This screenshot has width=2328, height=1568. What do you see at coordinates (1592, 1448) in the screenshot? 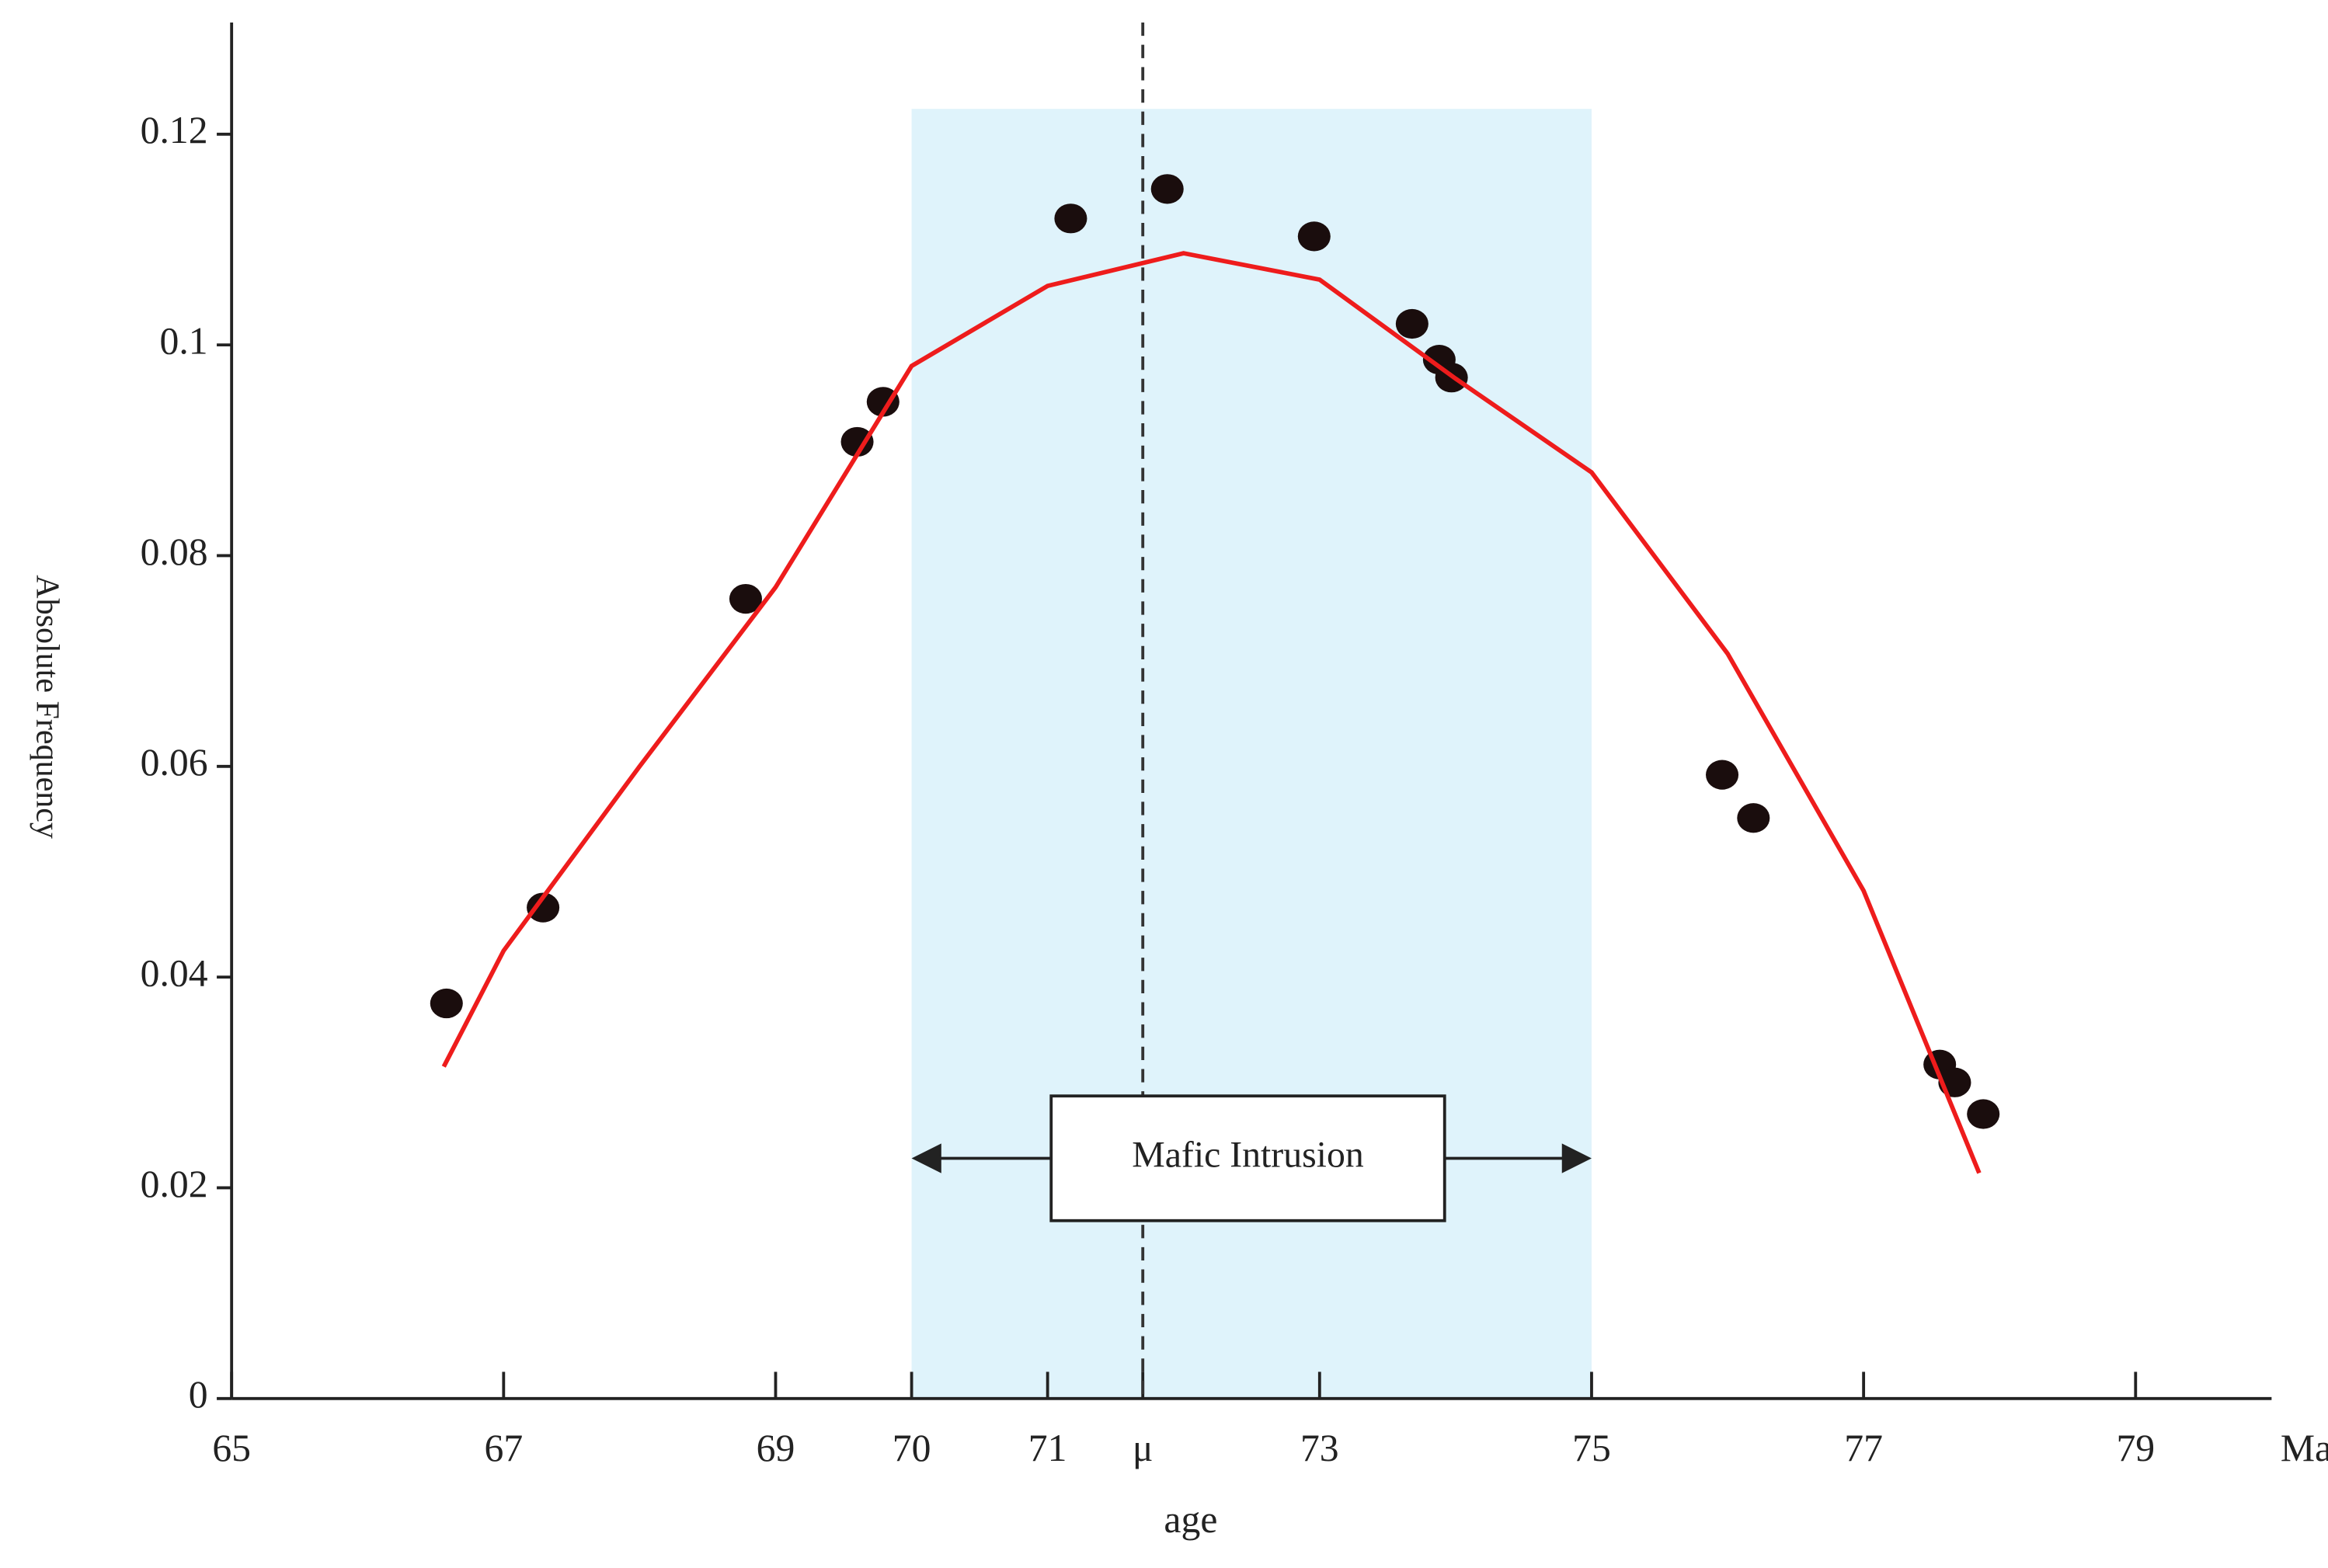
I see `x-tick-label: 75` at bounding box center [1592, 1448].